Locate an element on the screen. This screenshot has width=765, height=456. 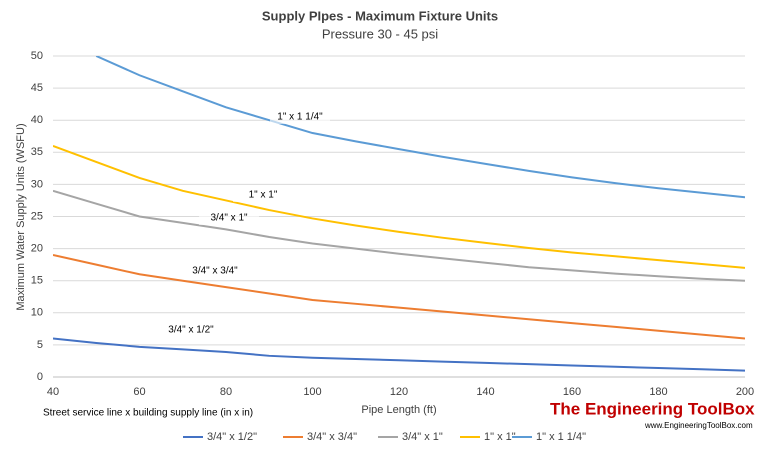
x-tick-label: 60 is located at coordinates (139, 392).